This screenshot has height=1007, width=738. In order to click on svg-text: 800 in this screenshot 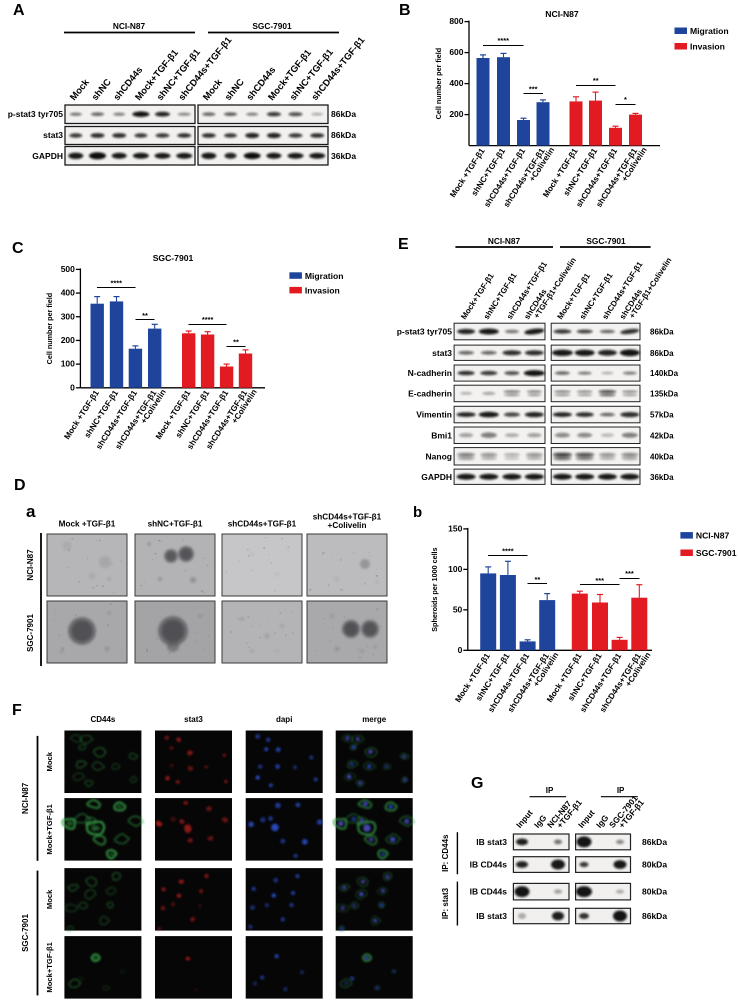, I will do `click(456, 21)`.